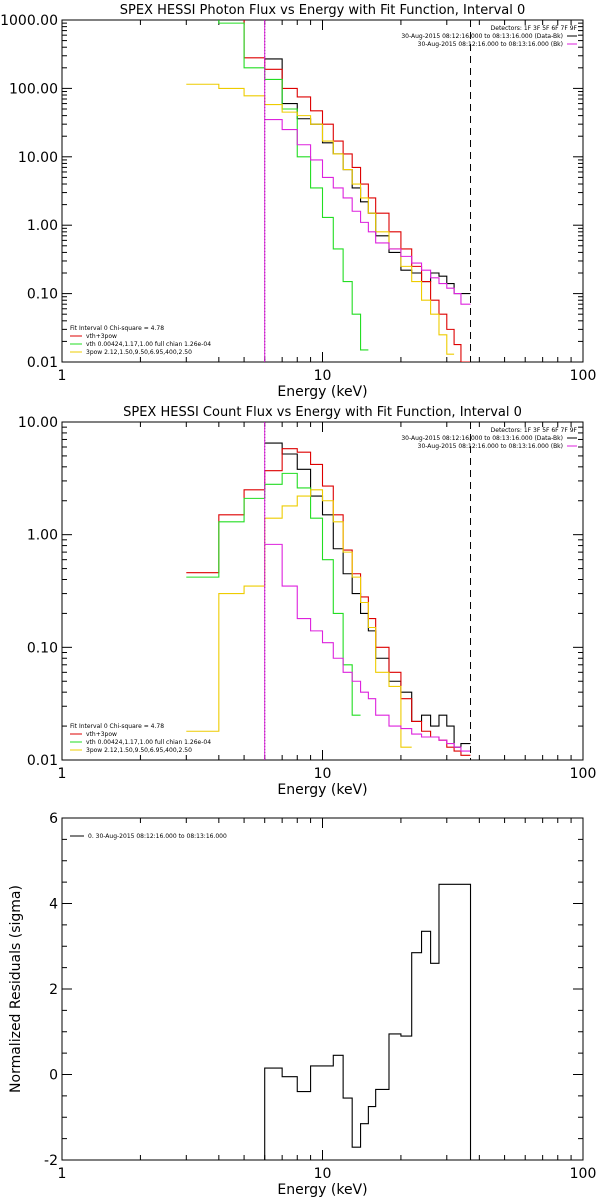 Image resolution: width=600 pixels, height=1200 pixels. I want to click on residuals-x-axis-label: Energy (keV), so click(322, 1190).